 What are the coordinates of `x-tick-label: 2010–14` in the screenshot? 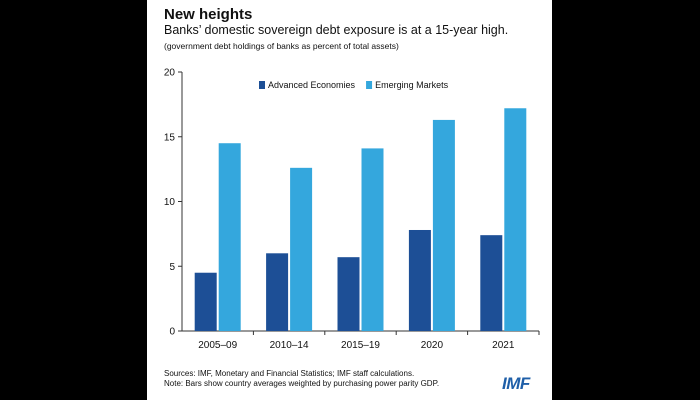 It's located at (289, 345).